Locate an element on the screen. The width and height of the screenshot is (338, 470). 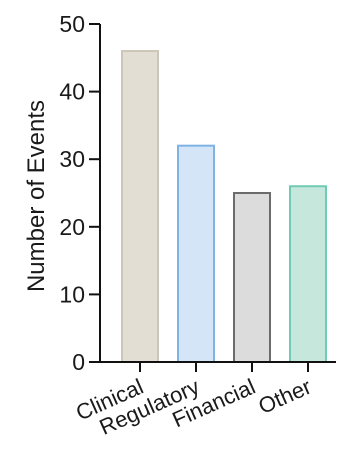
y-tick-label: 30 is located at coordinates (72, 159).